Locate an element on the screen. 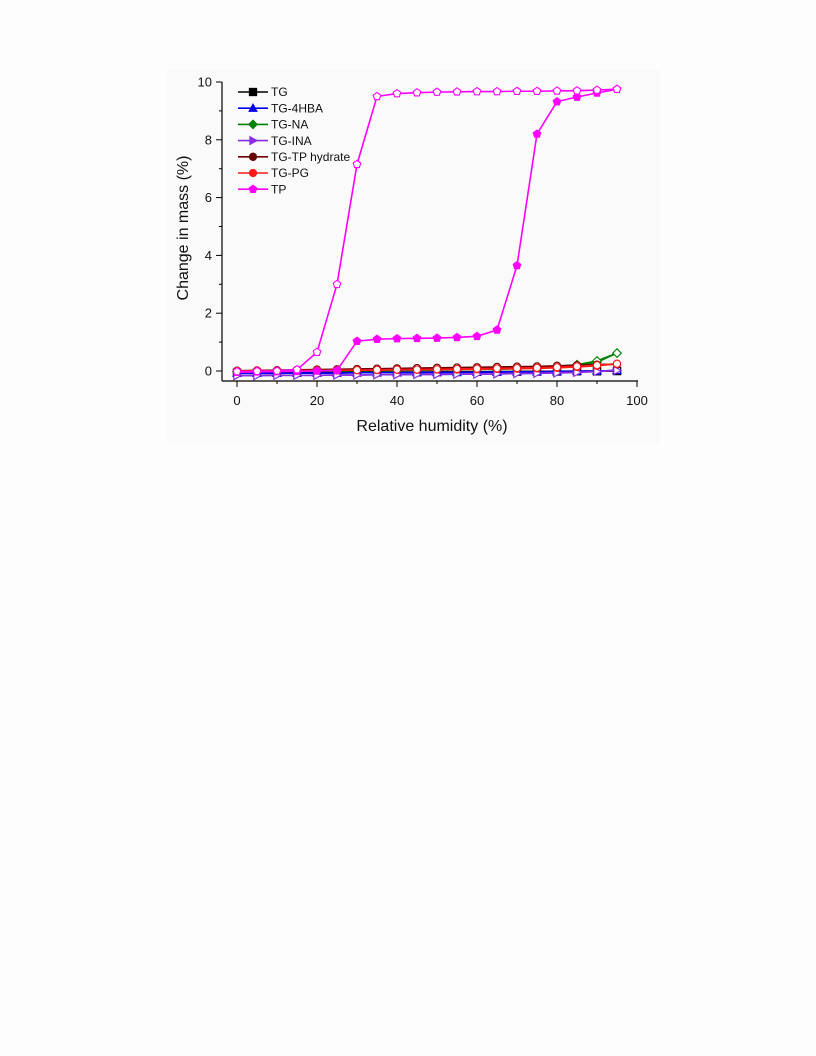 Image resolution: width=816 pixels, height=1056 pixels. legend-label: TG-INA is located at coordinates (291, 141).